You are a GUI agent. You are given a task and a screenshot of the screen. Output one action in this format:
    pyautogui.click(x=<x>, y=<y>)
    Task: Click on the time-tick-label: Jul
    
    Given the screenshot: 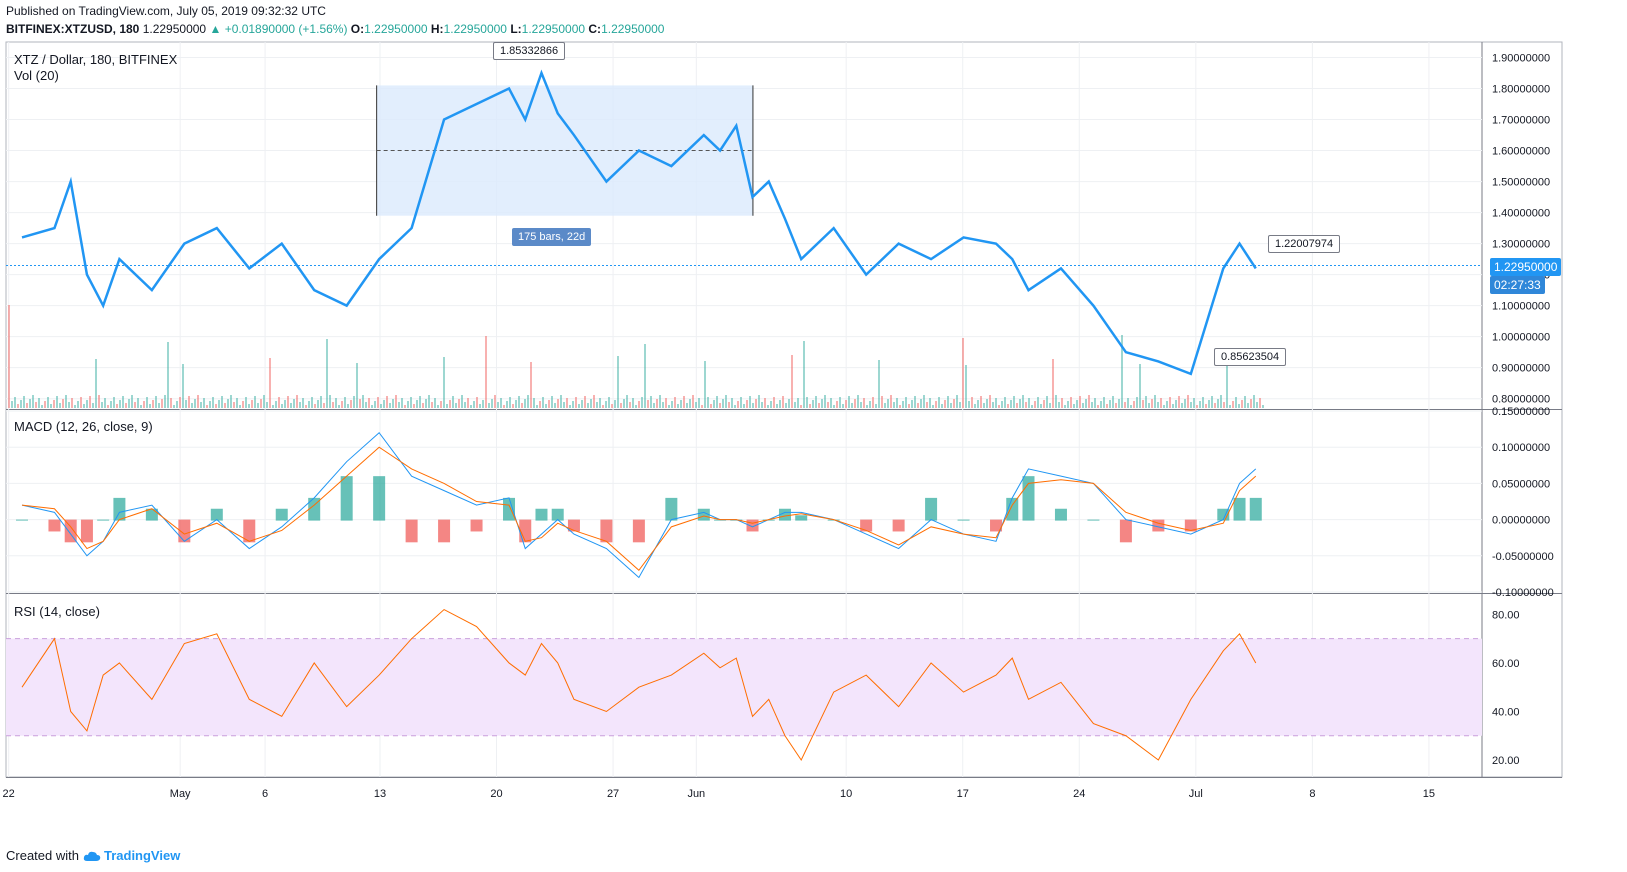 What is the action you would take?
    pyautogui.click(x=1196, y=794)
    